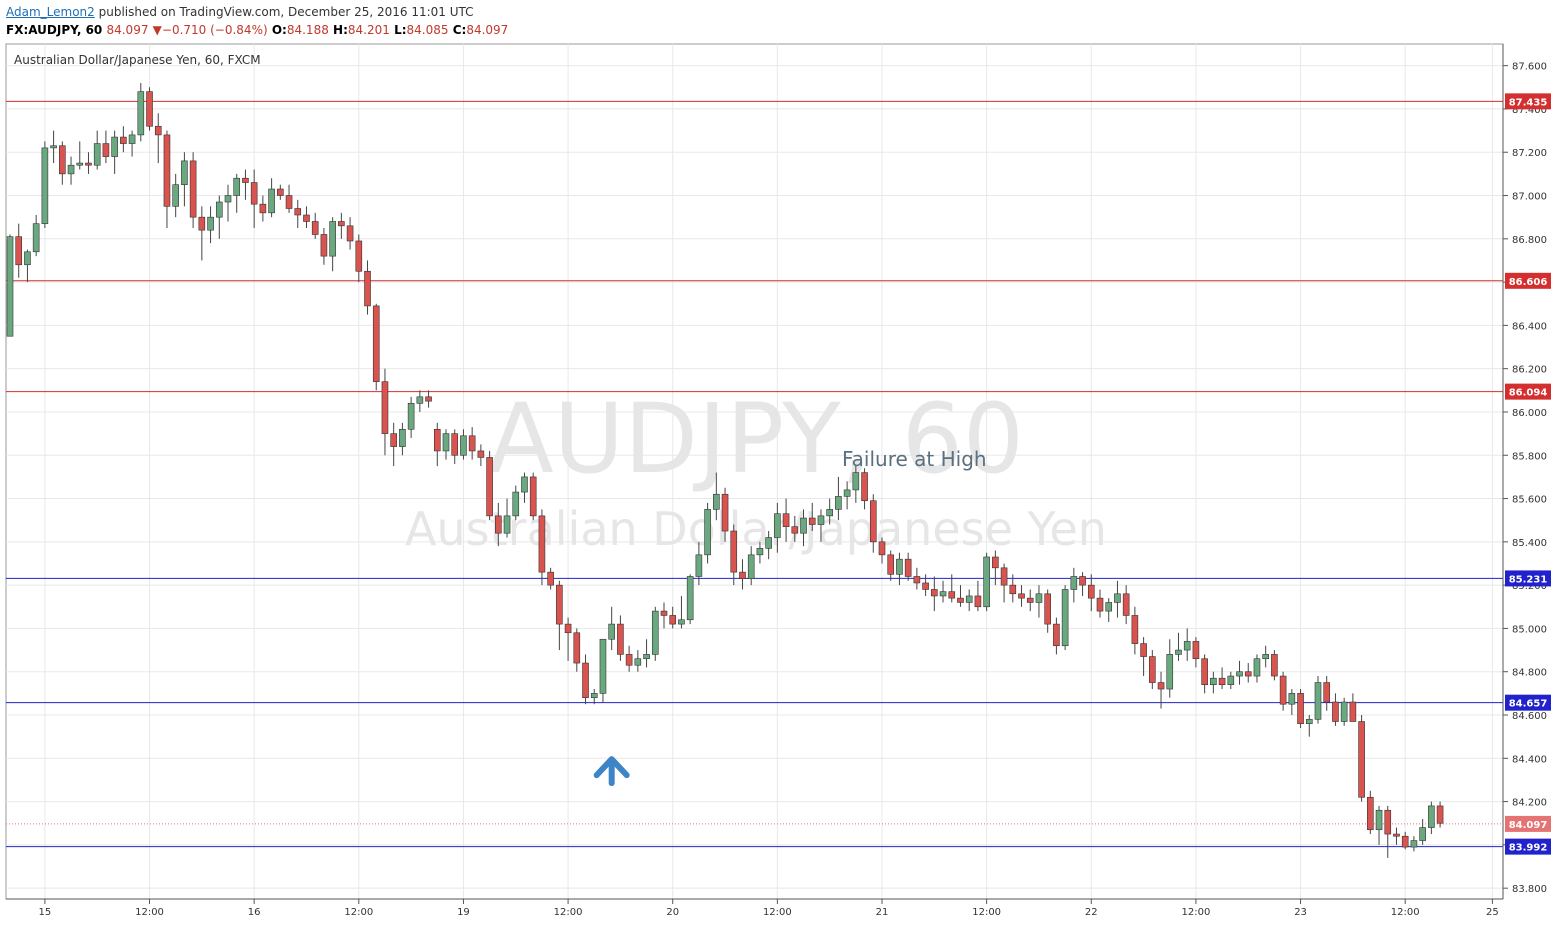 This screenshot has width=1556, height=926. I want to click on y-tick-label: 86.400, so click(1529, 326).